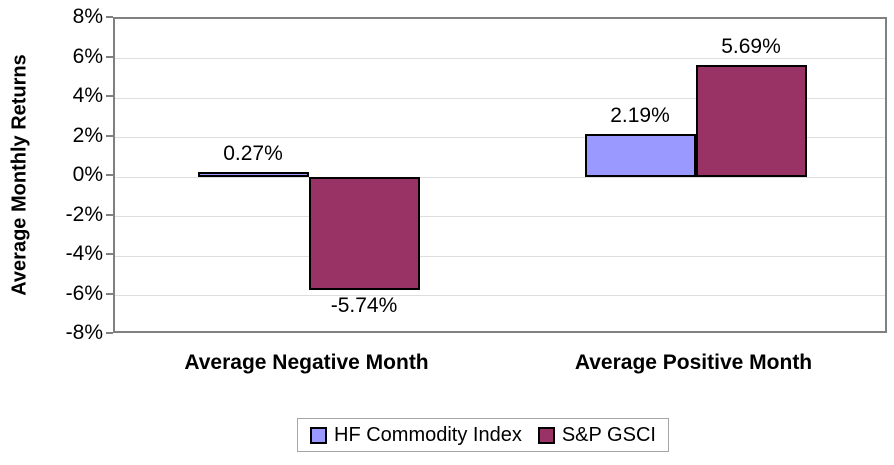 This screenshot has width=894, height=465. I want to click on y-tick-label: -6%, so click(84, 293).